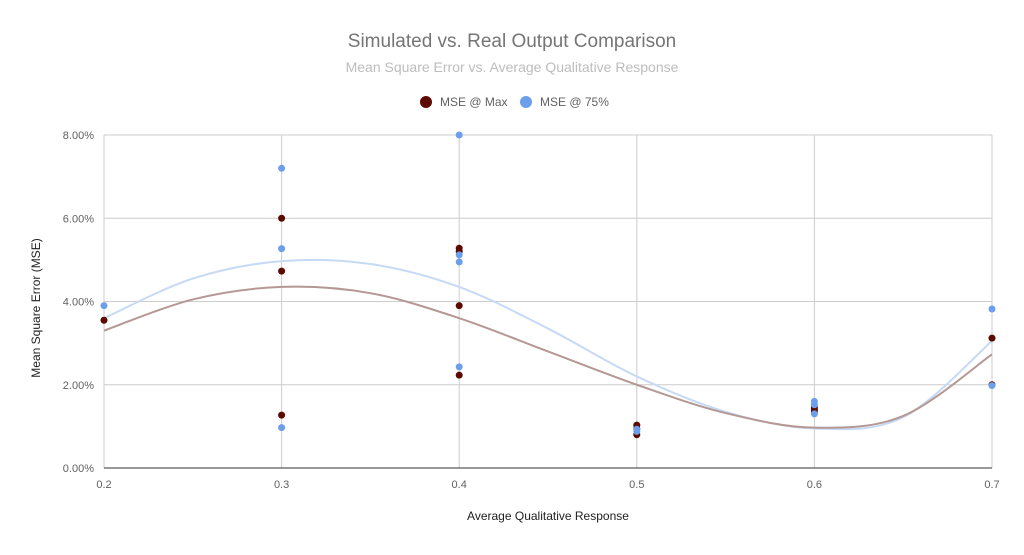 The image size is (1024, 555). I want to click on x-tick-label: 0.6, so click(814, 485).